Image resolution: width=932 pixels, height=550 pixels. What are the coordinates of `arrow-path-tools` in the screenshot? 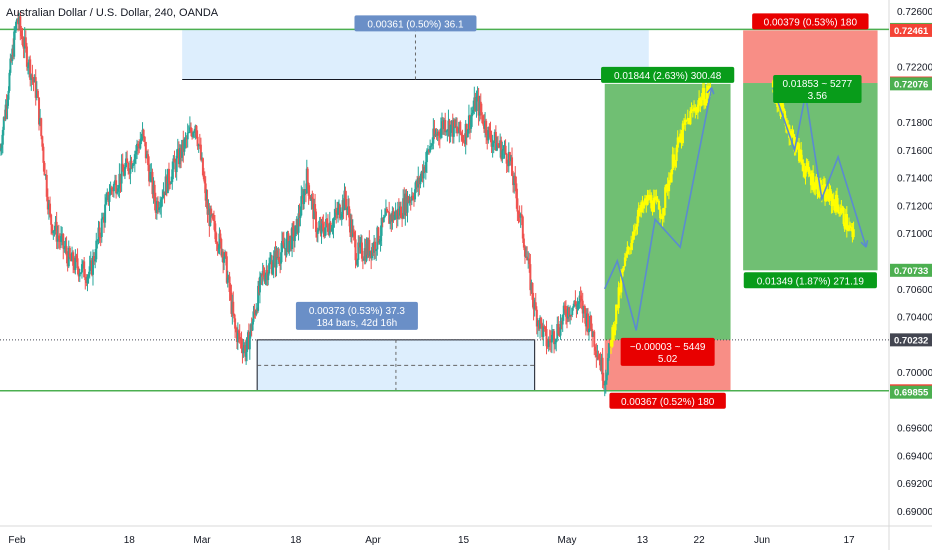 It's located at (736, 208).